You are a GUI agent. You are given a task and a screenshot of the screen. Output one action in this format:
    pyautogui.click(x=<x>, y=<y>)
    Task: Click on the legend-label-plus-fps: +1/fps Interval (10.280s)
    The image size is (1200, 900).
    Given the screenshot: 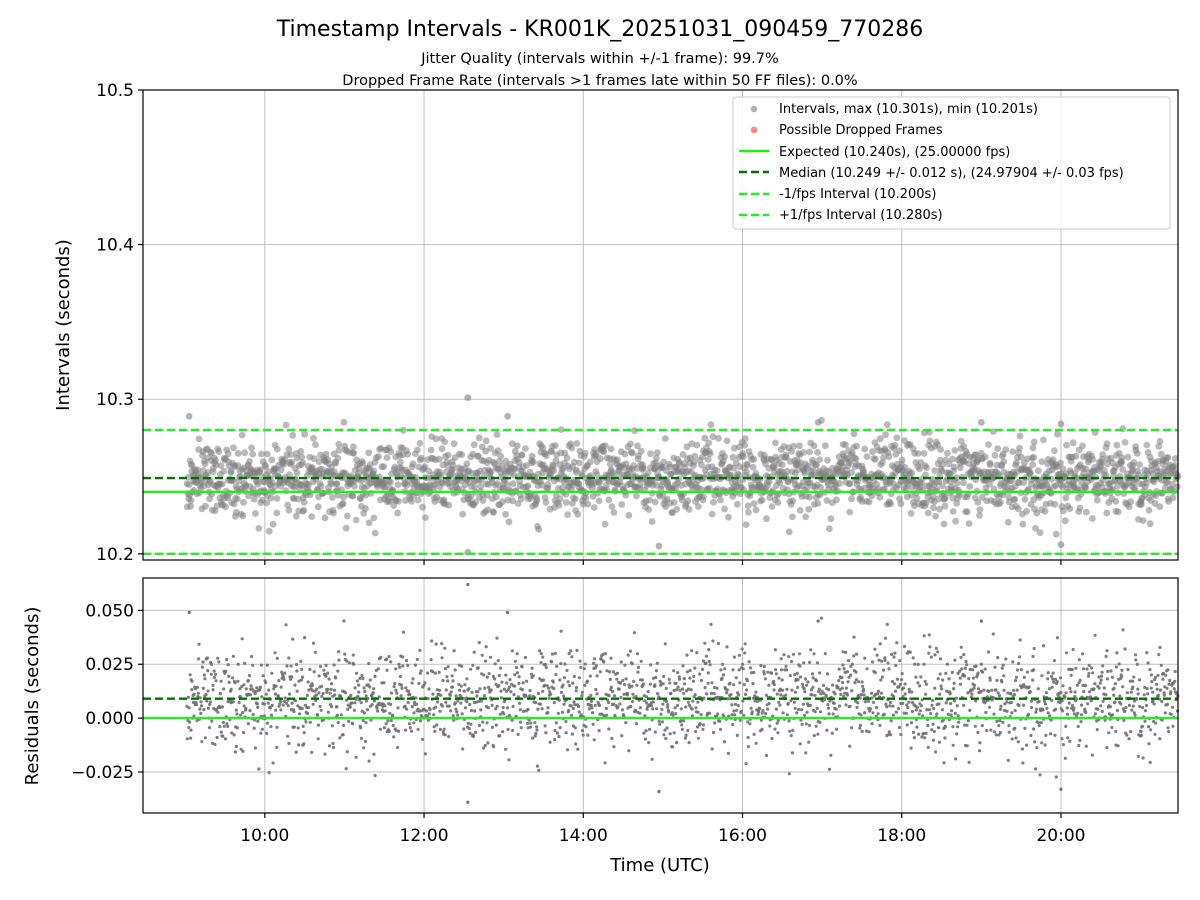 What is the action you would take?
    pyautogui.click(x=861, y=215)
    